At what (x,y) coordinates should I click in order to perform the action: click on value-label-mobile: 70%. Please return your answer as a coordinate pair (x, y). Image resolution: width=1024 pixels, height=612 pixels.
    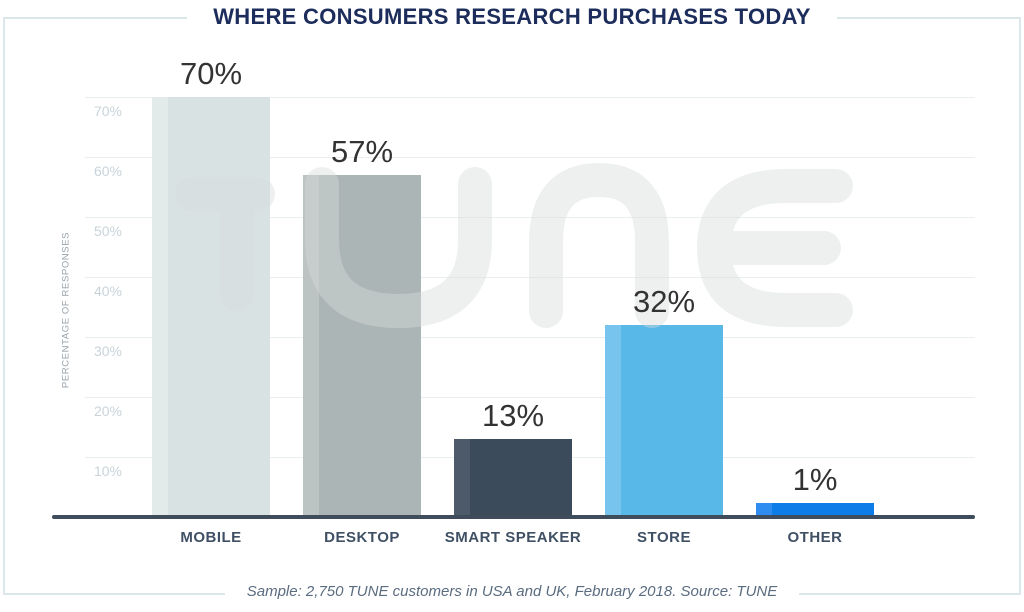
    Looking at the image, I should click on (211, 73).